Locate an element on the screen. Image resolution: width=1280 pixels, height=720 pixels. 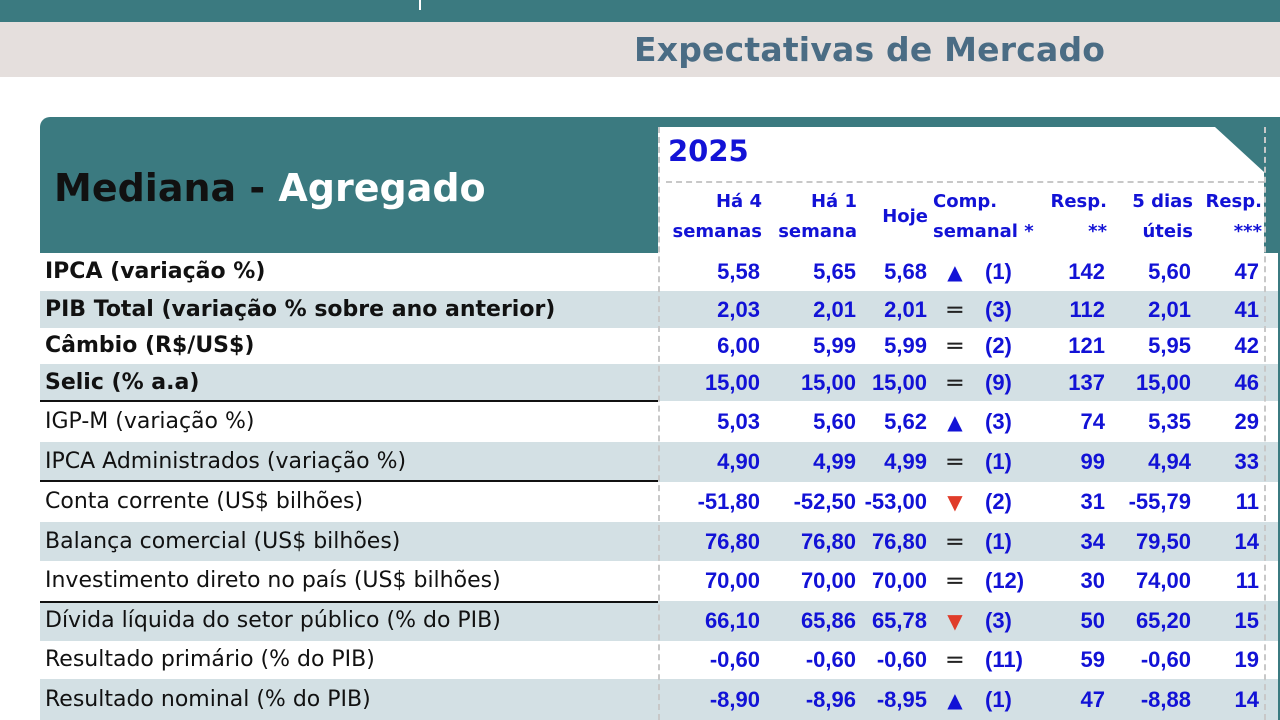
cell-resp3: 15 is located at coordinates (1246, 620).